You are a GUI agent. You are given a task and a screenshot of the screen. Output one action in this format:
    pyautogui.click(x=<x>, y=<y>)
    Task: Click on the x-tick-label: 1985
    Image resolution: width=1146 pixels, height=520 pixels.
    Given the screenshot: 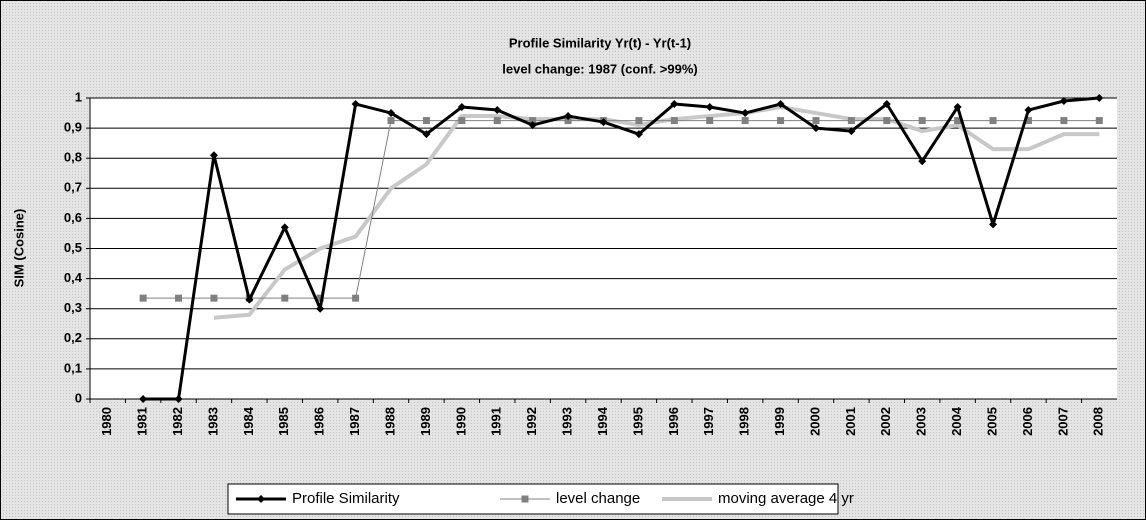 What is the action you would take?
    pyautogui.click(x=283, y=421)
    